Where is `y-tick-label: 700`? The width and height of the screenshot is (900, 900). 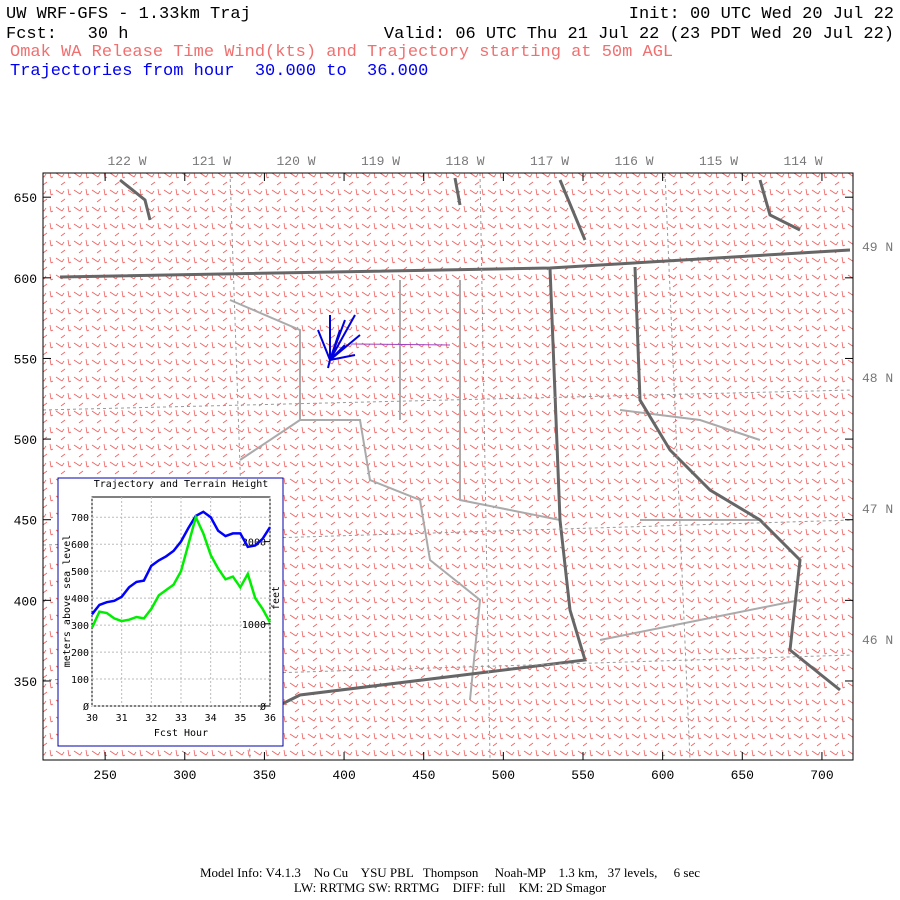
y-tick-label: 700 is located at coordinates (80, 518).